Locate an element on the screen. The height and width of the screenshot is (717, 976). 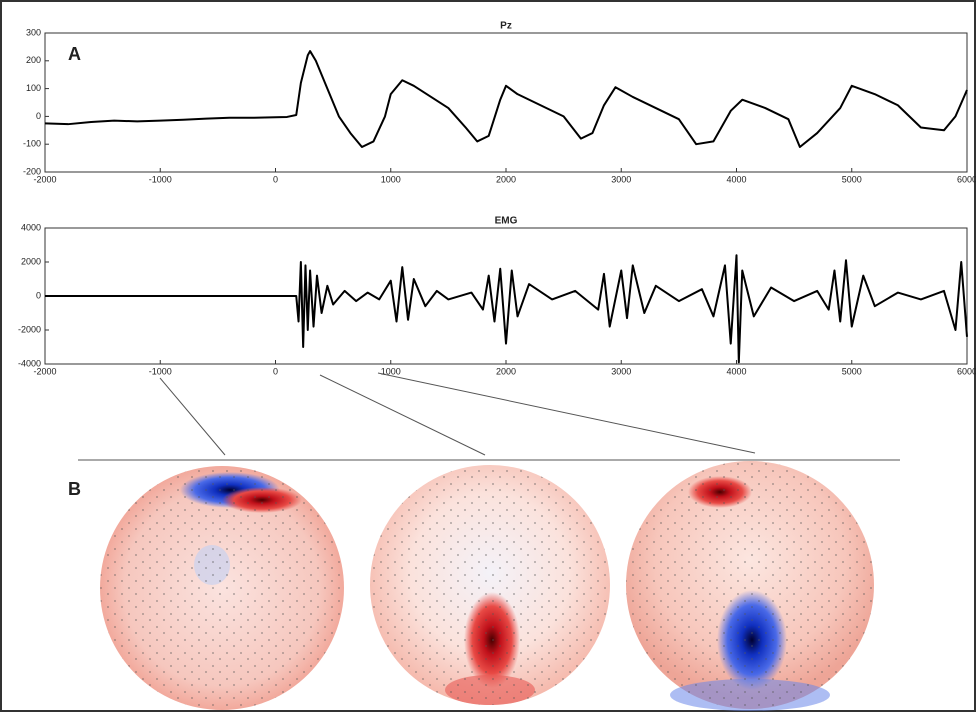
y-tick-label: 300 is located at coordinates (33, 32).